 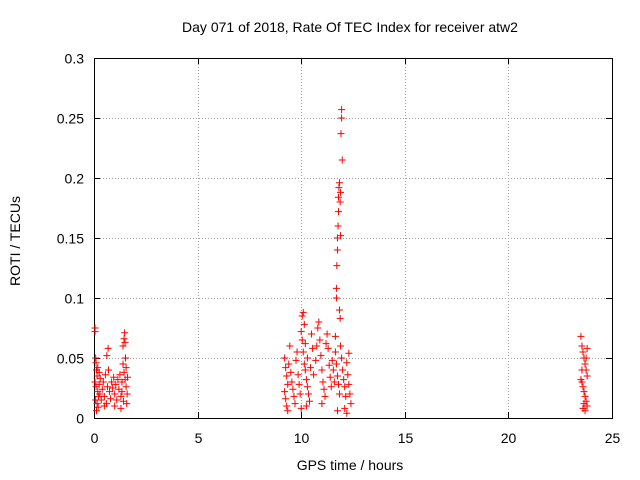 I want to click on y-axis-label: ROTI / TECUs, so click(x=15, y=241).